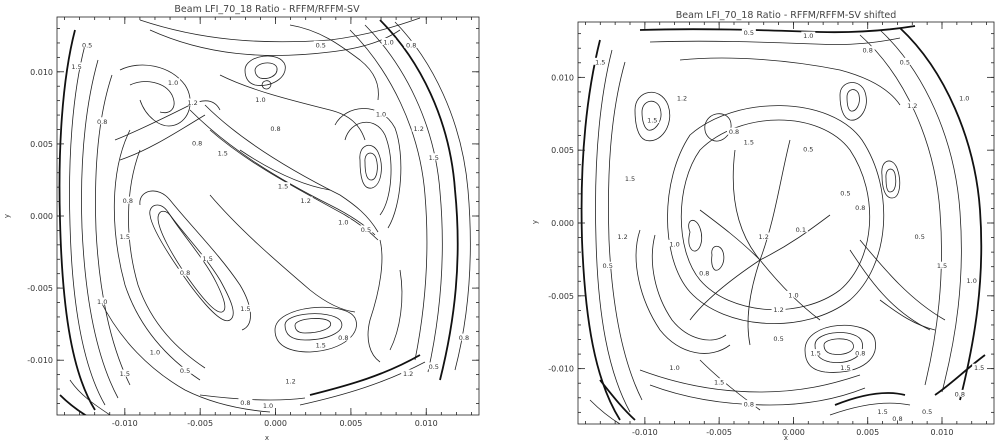  I want to click on left-y-tick-label: -0.010, so click(40, 360).